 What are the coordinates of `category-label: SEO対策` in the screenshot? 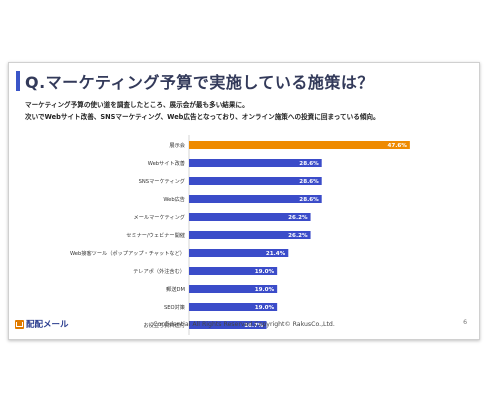 It's located at (175, 307).